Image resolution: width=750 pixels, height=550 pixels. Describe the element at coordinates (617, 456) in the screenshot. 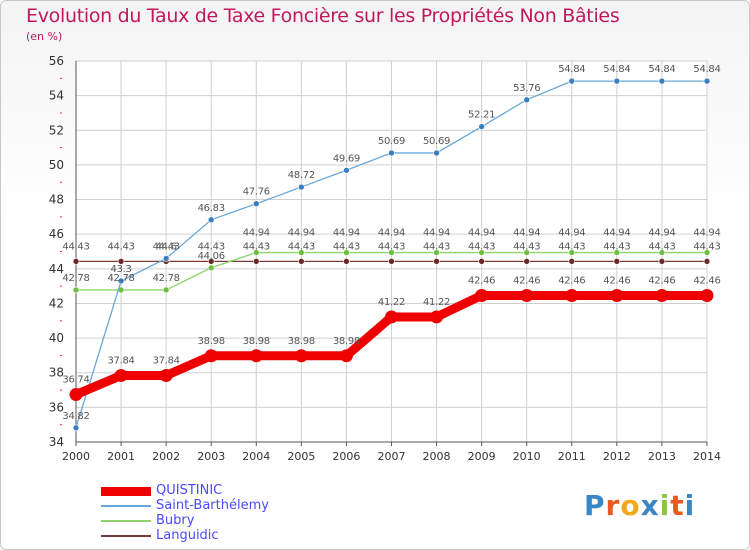

I see `x-tick-label: 2012` at that location.